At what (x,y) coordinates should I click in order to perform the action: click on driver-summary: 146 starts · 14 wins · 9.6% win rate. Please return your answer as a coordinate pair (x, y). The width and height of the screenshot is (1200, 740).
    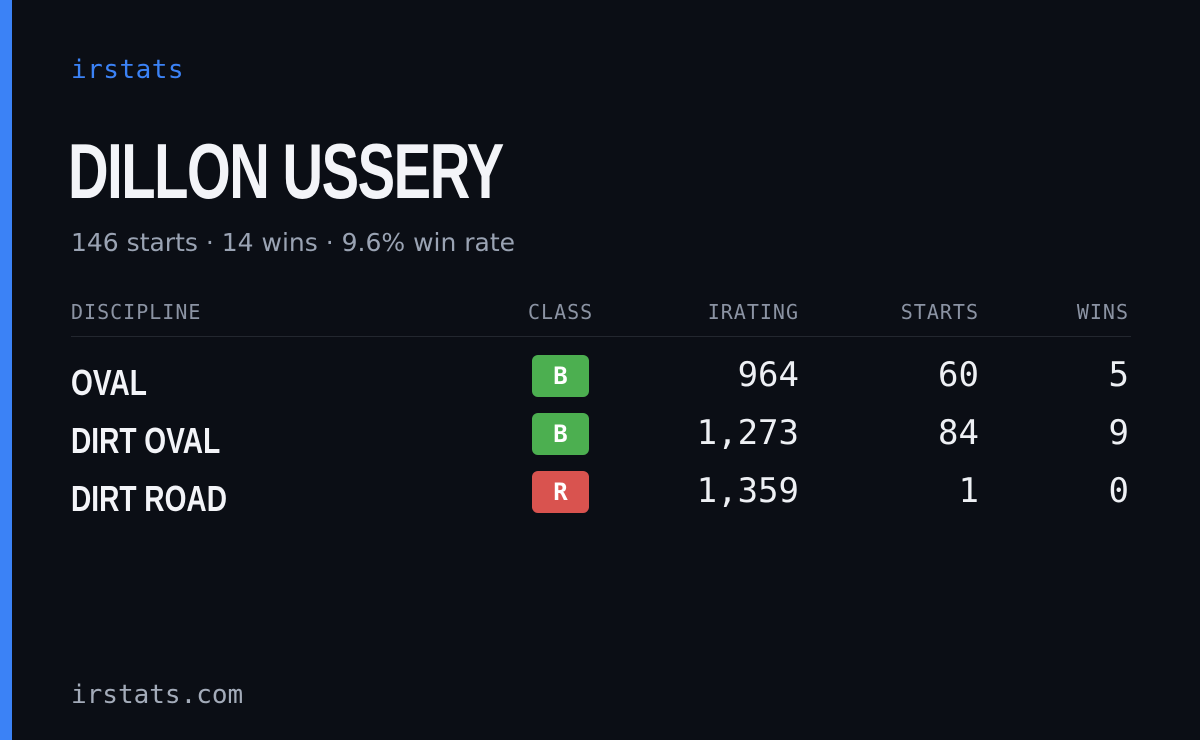
    Looking at the image, I should click on (293, 242).